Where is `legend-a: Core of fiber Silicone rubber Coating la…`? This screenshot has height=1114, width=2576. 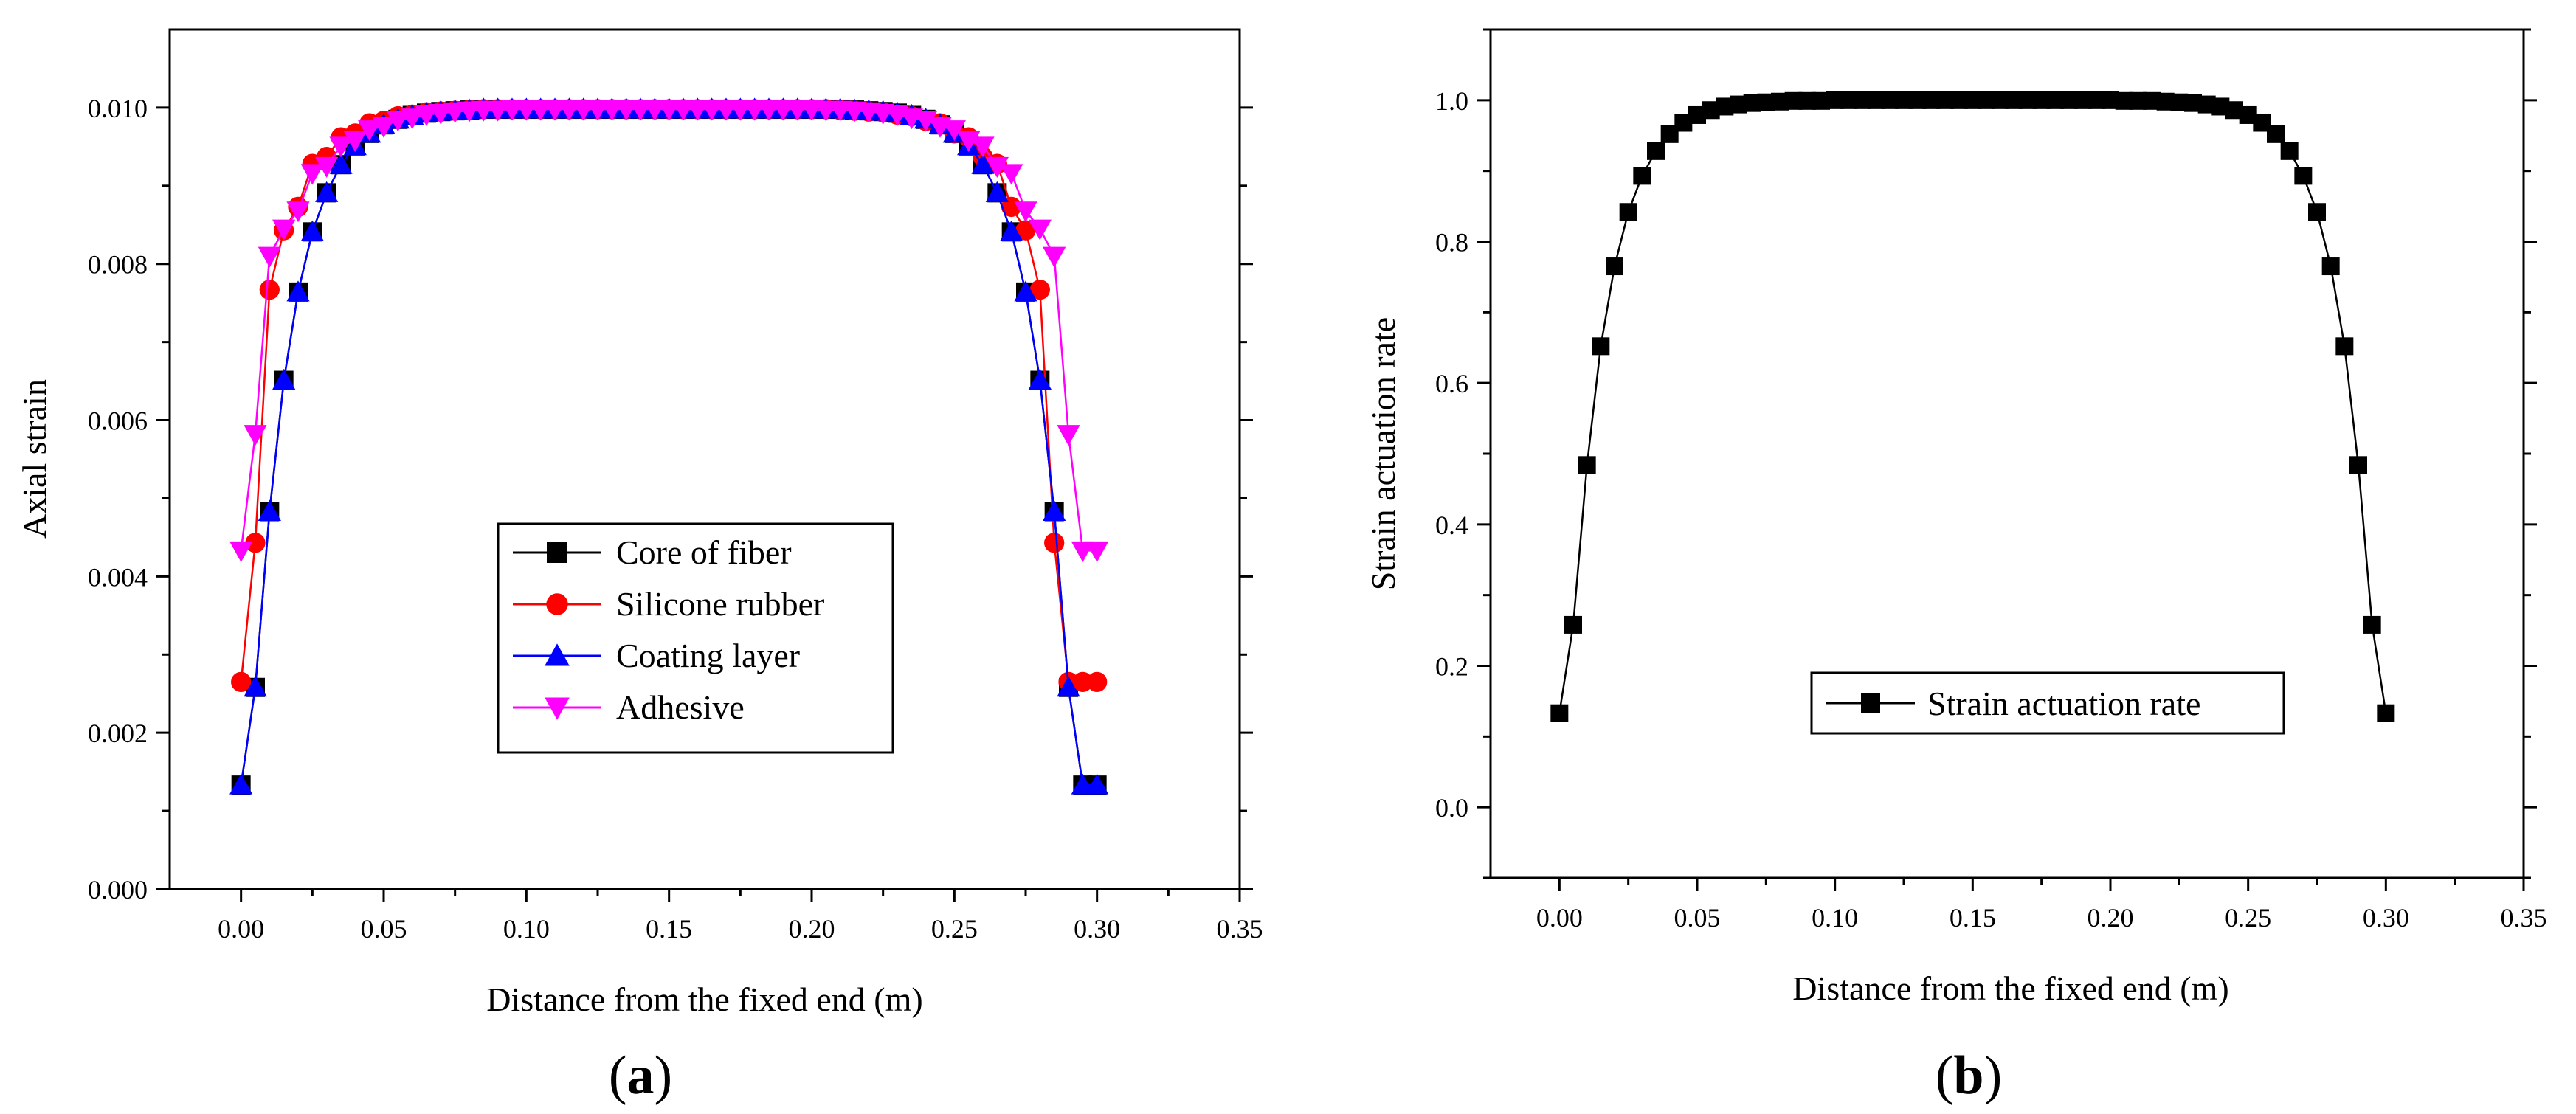 legend-a: Core of fiber Silicone rubber Coating la… is located at coordinates (695, 638).